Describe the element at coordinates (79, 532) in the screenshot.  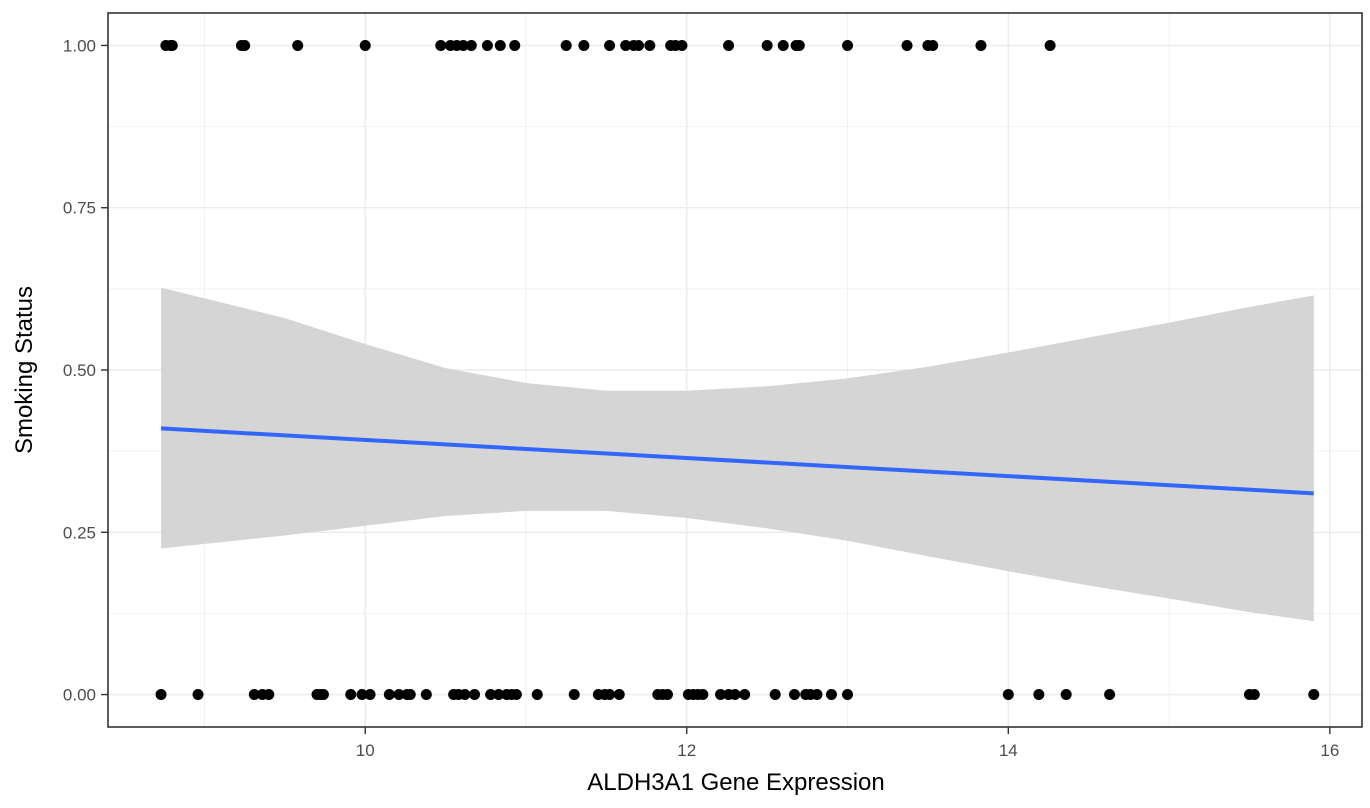
I see `y-tick-label: 0.25` at that location.